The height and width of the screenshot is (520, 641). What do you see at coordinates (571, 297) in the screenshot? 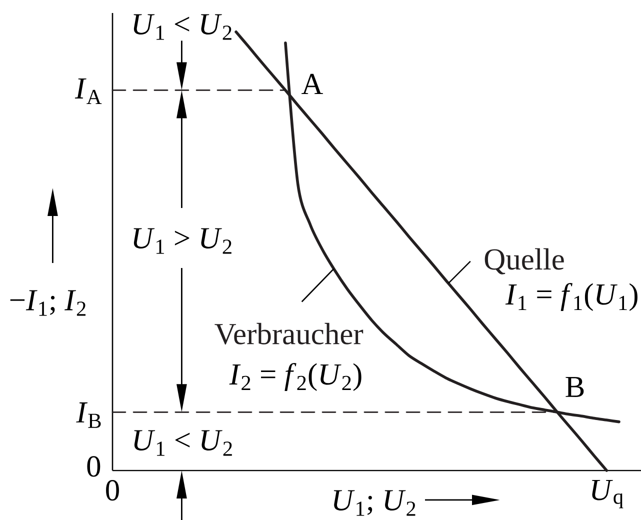
I see `text: I$_{1}$ = f$_{1}$(U$_{1}$)` at bounding box center [571, 297].